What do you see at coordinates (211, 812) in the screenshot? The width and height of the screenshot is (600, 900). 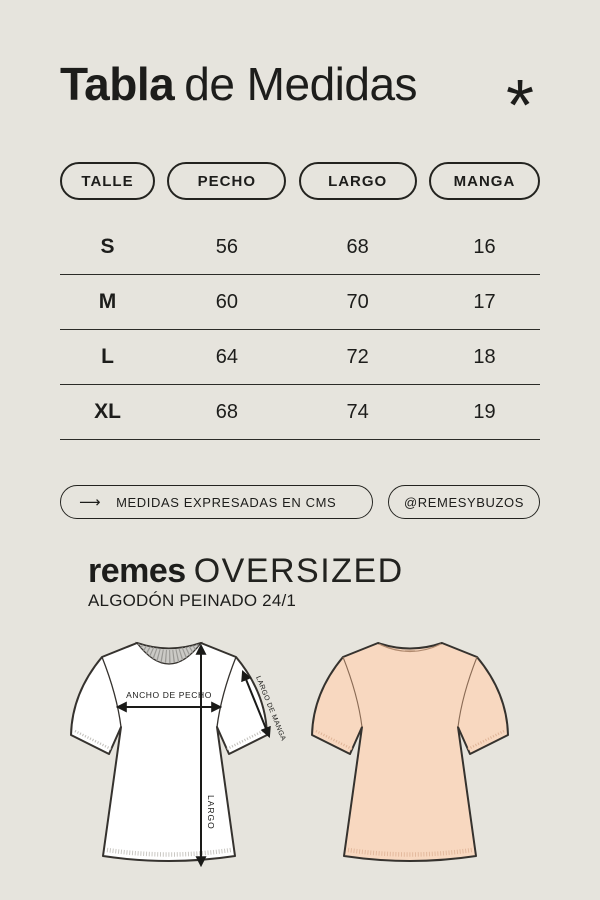 I see `length-label: LARGO` at bounding box center [211, 812].